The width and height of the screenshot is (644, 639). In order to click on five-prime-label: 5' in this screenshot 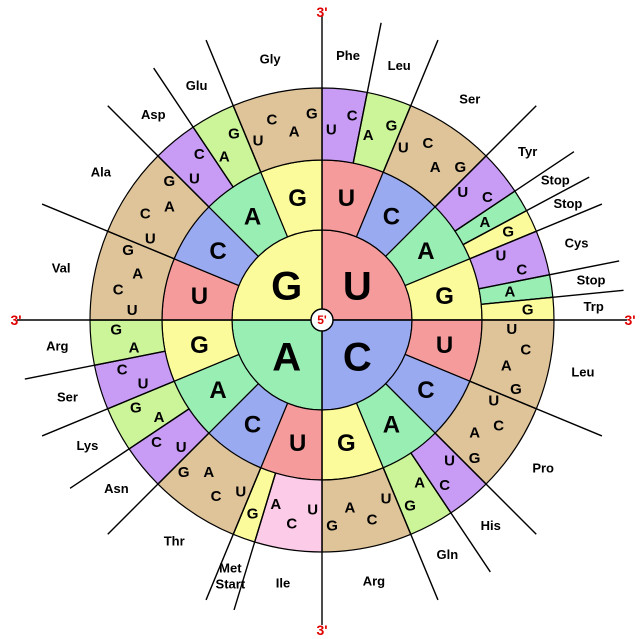, I will do `click(322, 320)`.